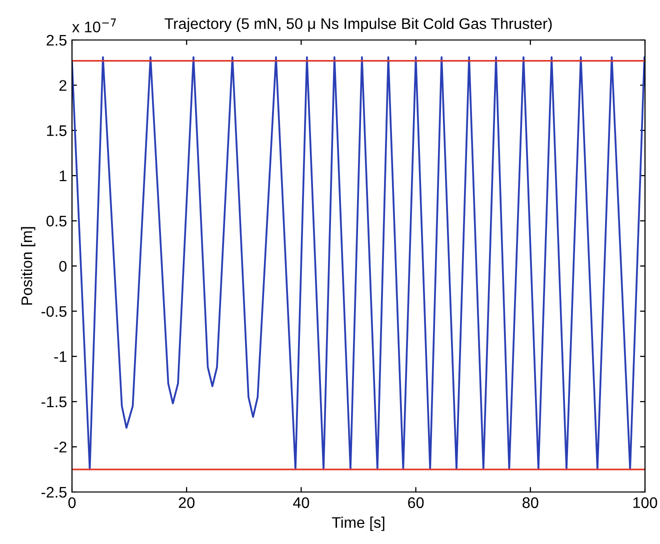  What do you see at coordinates (416, 502) in the screenshot?
I see `x-tick-label: 60` at bounding box center [416, 502].